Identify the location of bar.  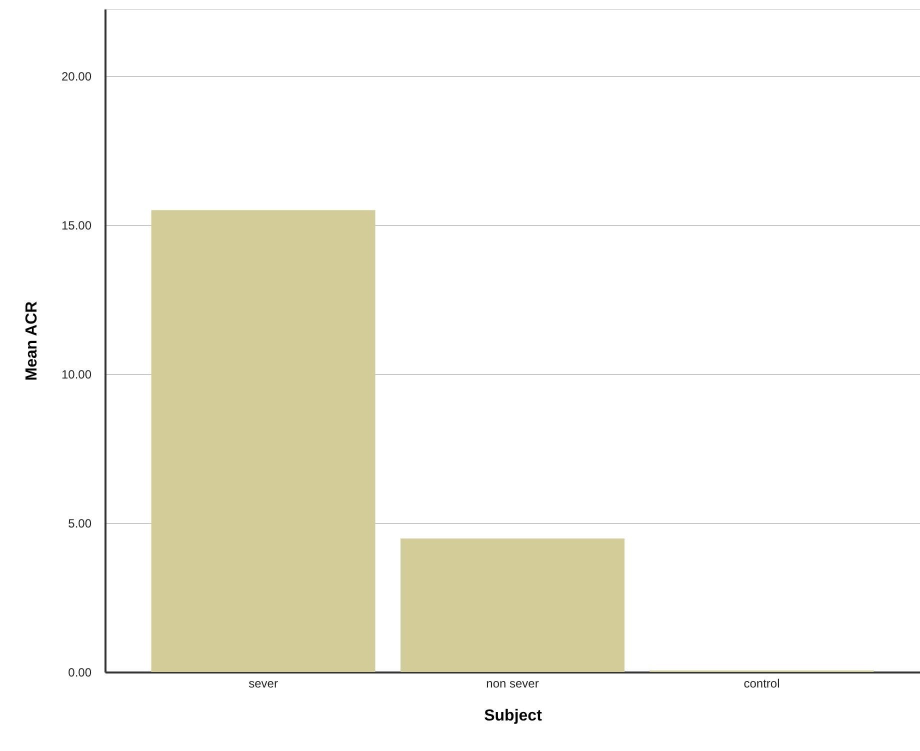
(512, 605).